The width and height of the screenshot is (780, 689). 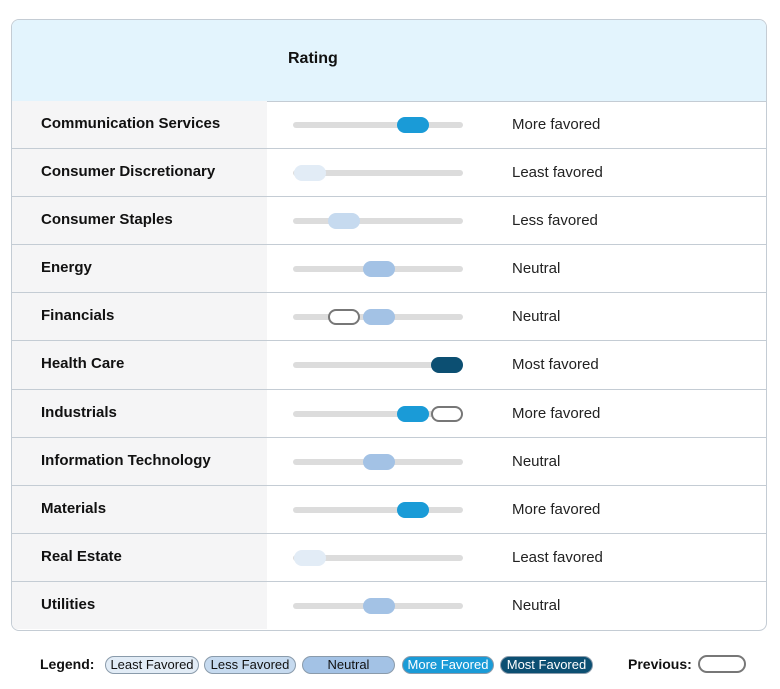 I want to click on table-row: Consumer Discretionary Least favored, so click(x=389, y=173).